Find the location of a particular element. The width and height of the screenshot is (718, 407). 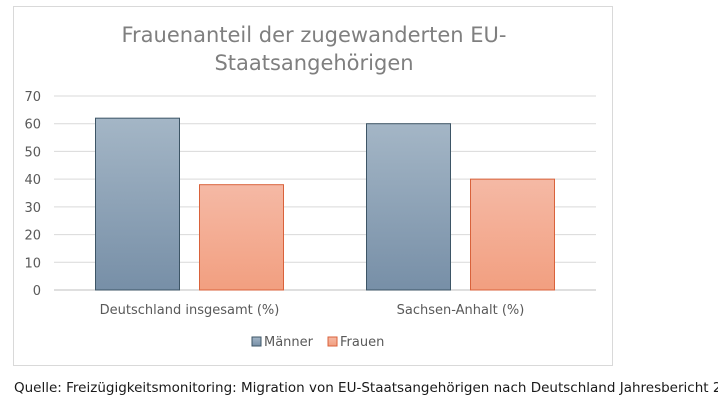

y-tick-label: 50 is located at coordinates (32, 152).